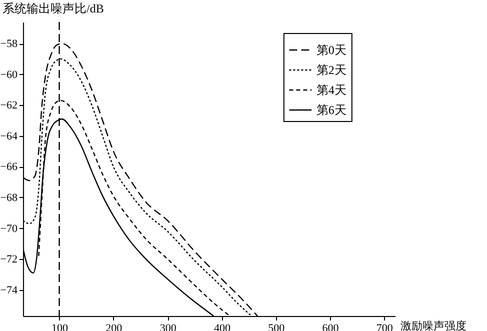 The image size is (487, 331). Describe the element at coordinates (331, 50) in the screenshot. I see `legend-label: 第0天` at that location.